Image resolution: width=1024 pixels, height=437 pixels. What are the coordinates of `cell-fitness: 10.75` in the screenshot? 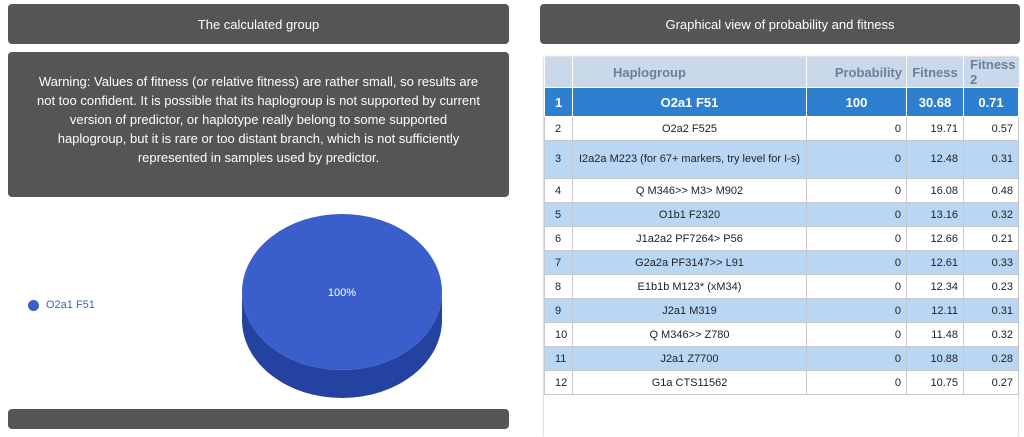 It's located at (935, 382).